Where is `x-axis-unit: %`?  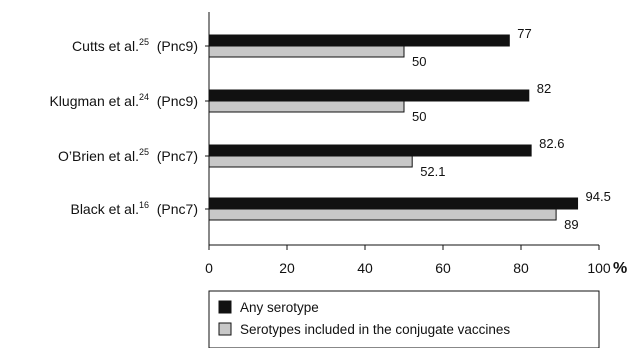
x-axis-unit: % is located at coordinates (620, 268).